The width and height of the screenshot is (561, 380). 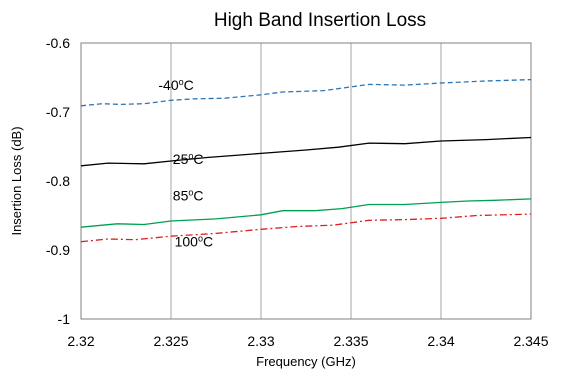 I want to click on x-tick-label: 2.325, so click(x=170, y=341).